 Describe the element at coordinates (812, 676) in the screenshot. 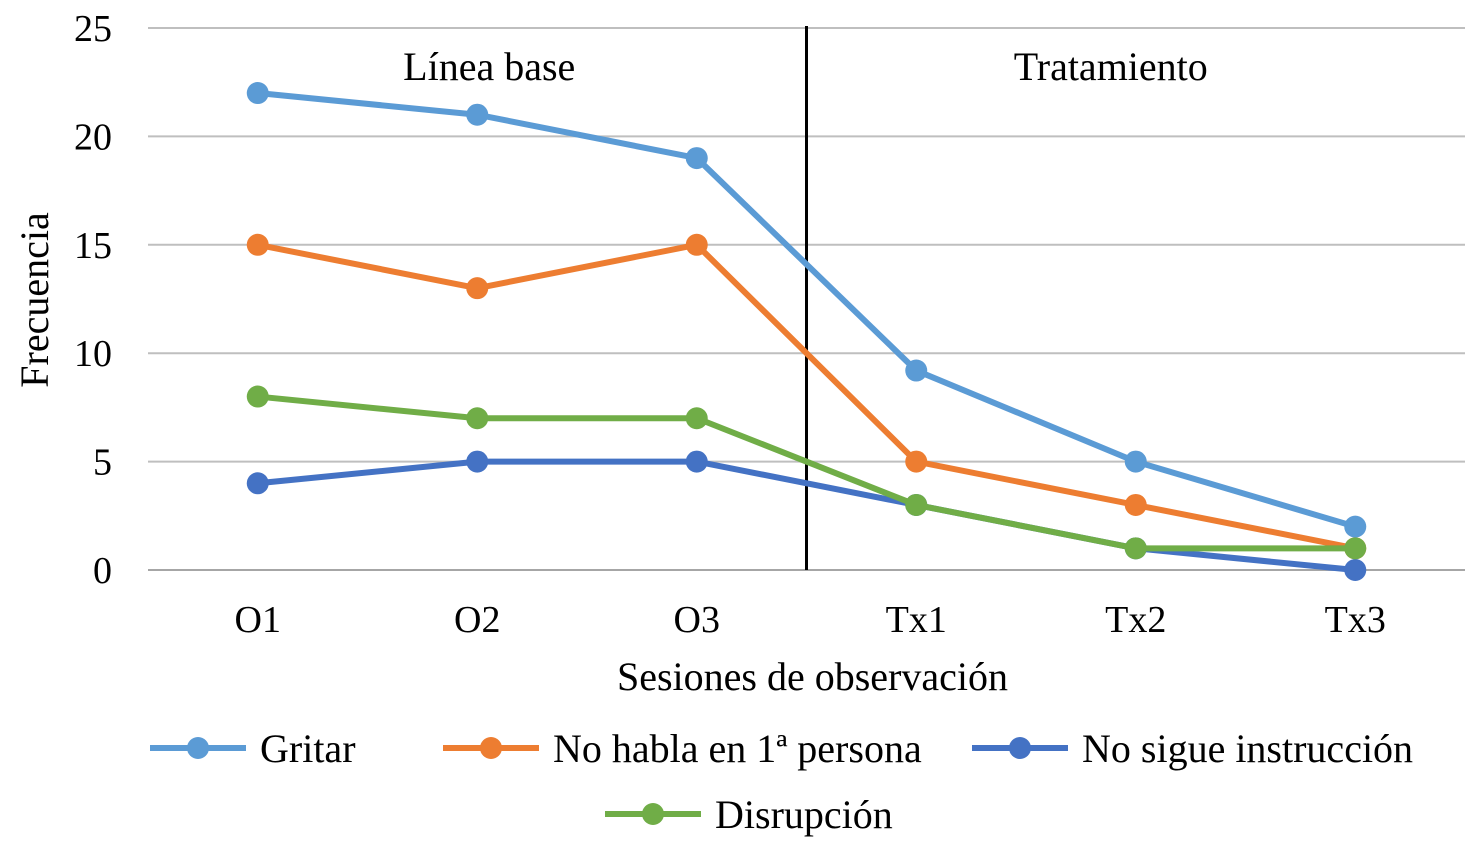

I see `x-axis-title: Sesiones de observación` at that location.